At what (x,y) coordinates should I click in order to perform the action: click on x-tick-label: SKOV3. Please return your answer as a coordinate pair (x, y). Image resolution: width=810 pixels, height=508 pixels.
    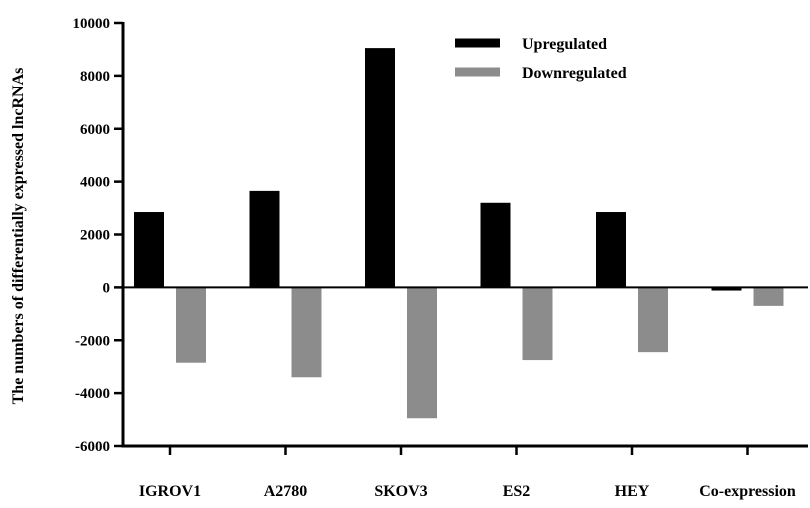
    Looking at the image, I should click on (400, 491).